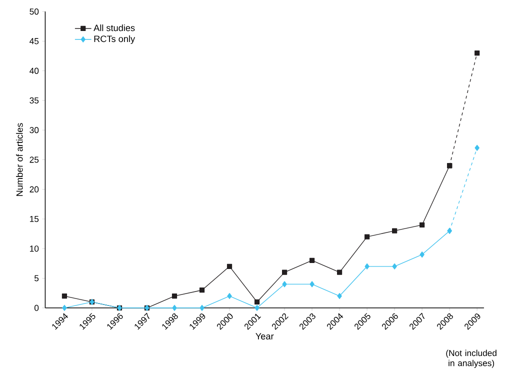 This screenshot has width=513, height=388. Describe the element at coordinates (114, 28) in the screenshot. I see `legend-label: All studies` at that location.